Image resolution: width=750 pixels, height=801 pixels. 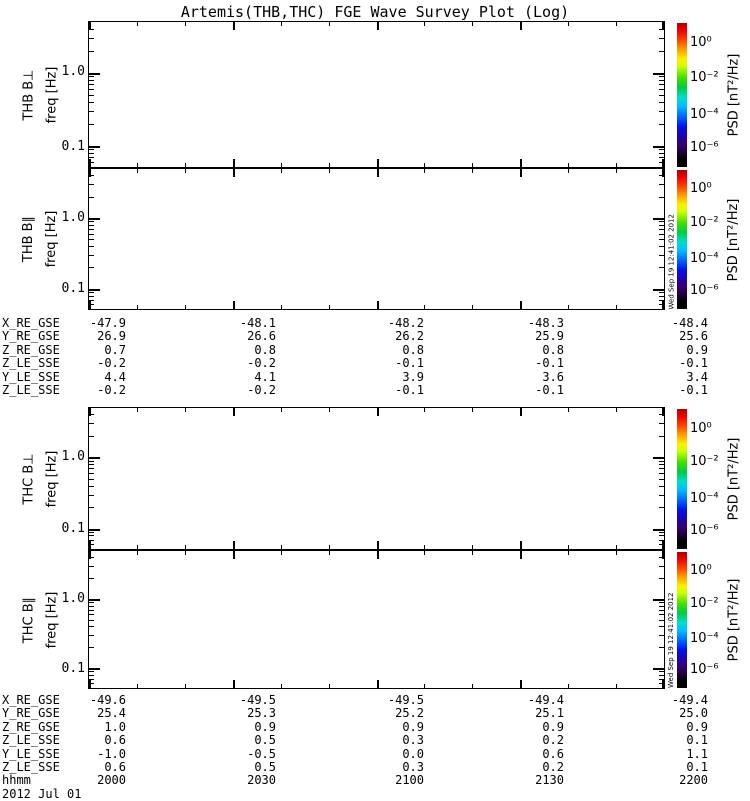 What do you see at coordinates (73, 288) in the screenshot?
I see `y-tick-label: 0.1` at bounding box center [73, 288].